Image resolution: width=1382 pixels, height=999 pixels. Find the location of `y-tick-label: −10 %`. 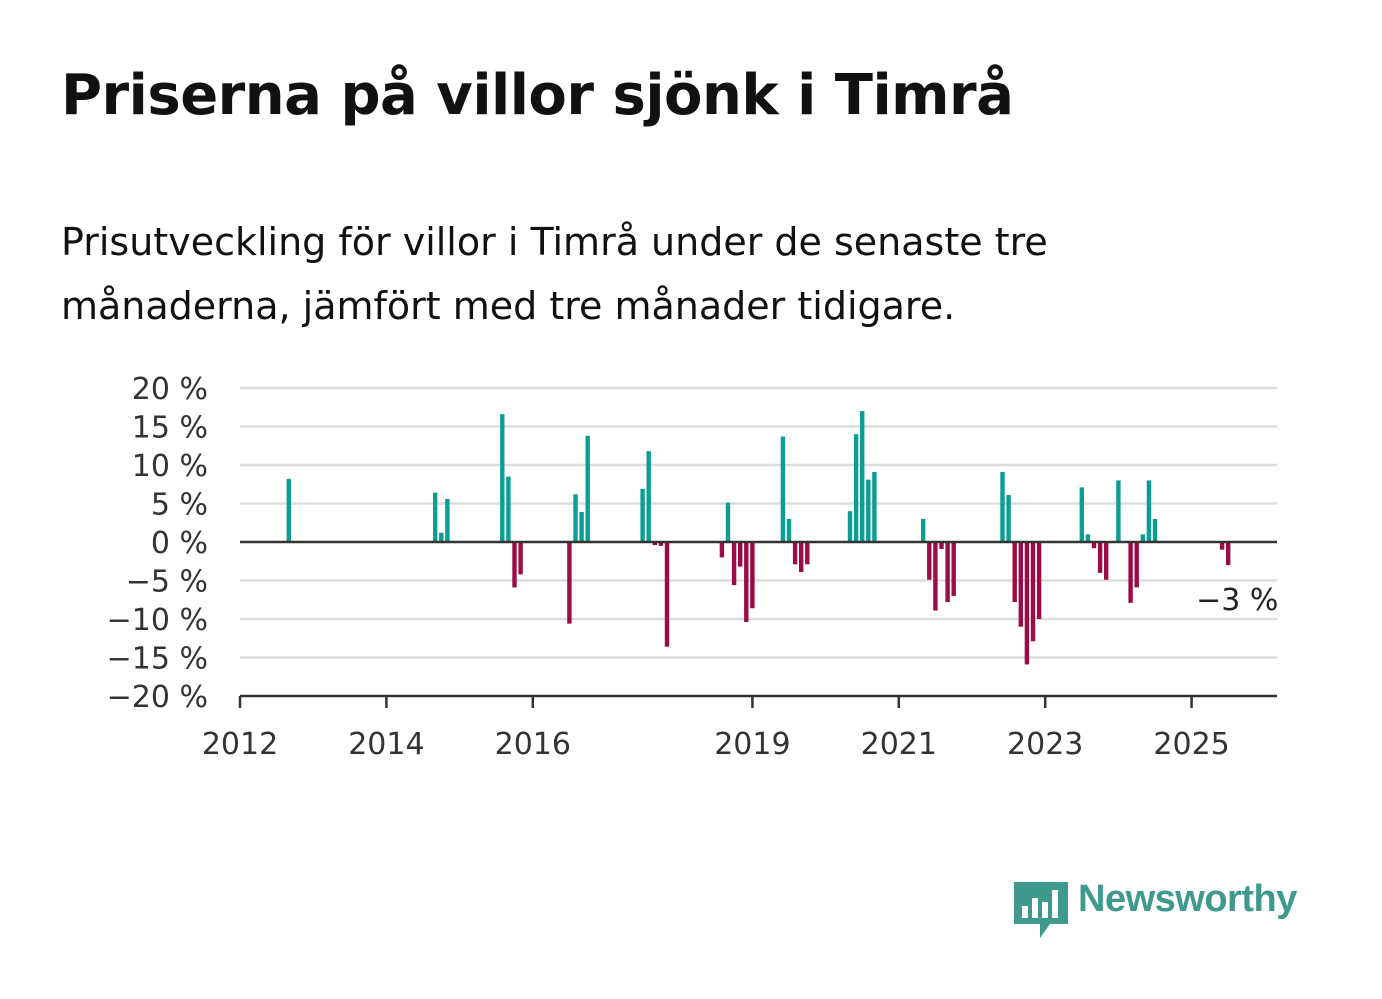

y-tick-label: −10 % is located at coordinates (157, 620).